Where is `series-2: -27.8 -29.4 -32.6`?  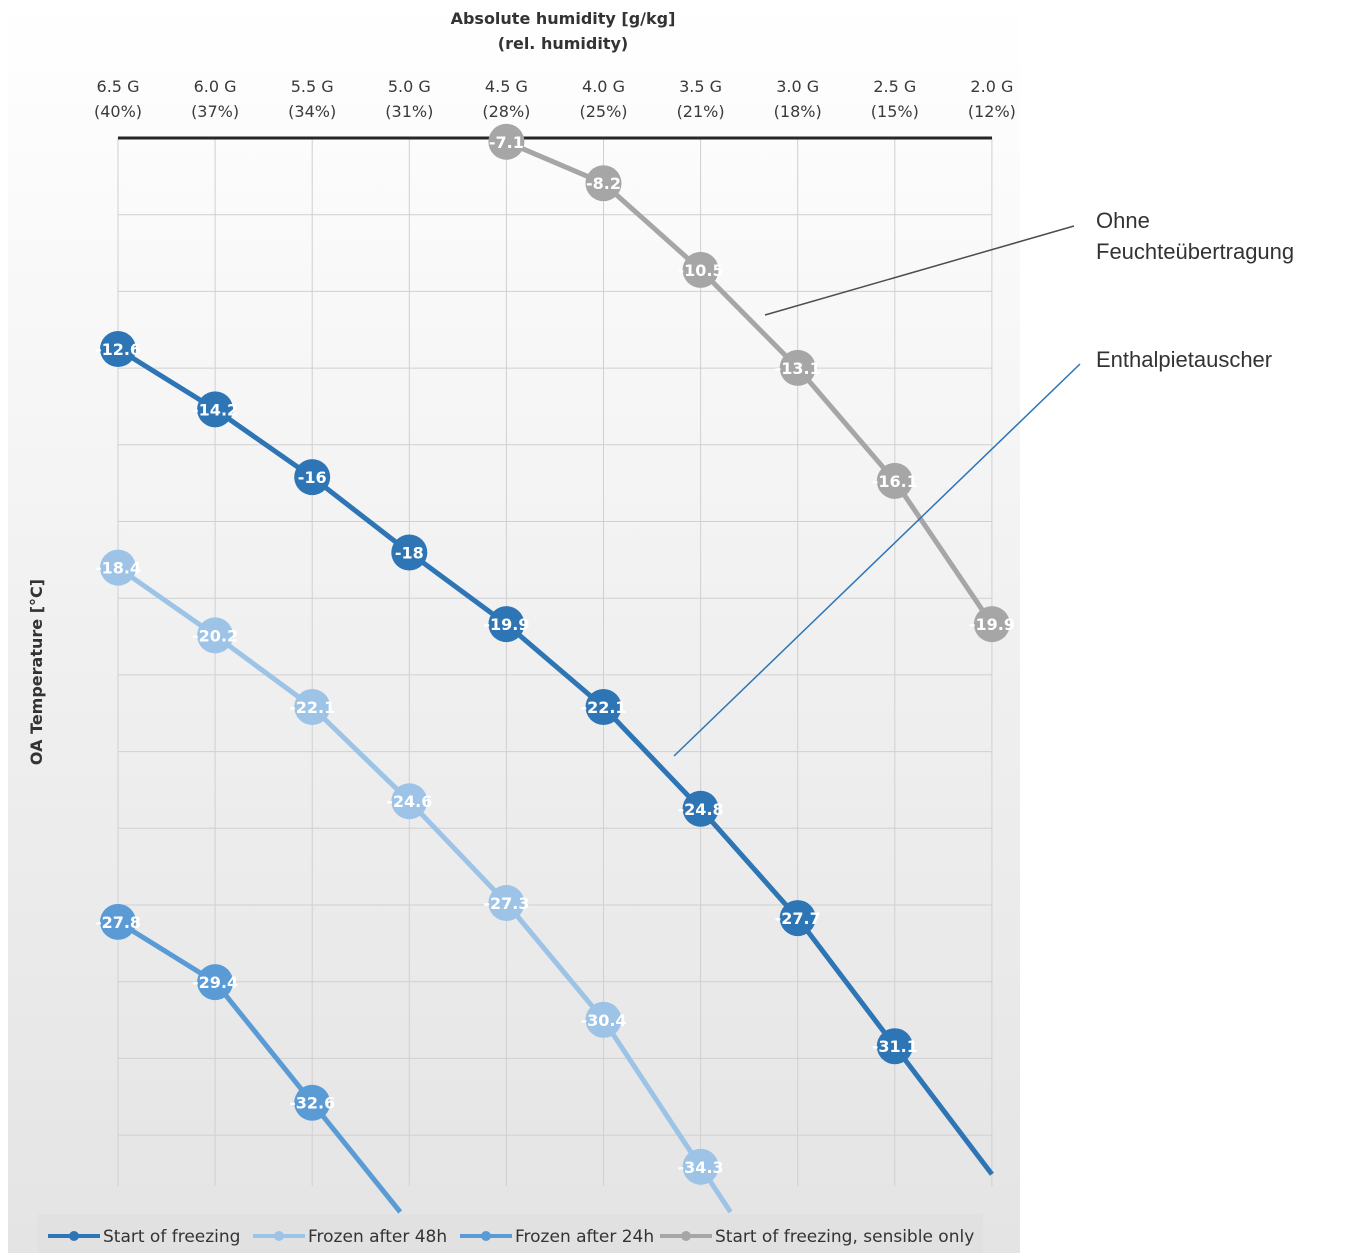
series-2: -27.8 -29.4 -32.6 is located at coordinates (249, 1058).